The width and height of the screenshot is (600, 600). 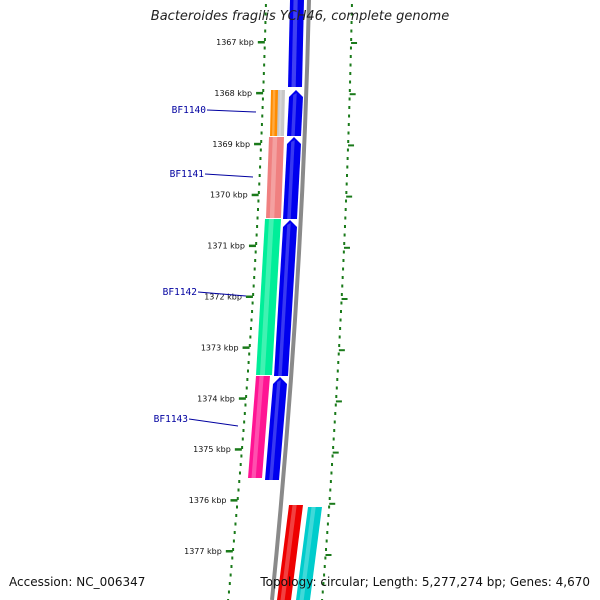 What do you see at coordinates (216, 398) in the screenshot?
I see `kbp-tick-label: 1374 kbp` at bounding box center [216, 398].